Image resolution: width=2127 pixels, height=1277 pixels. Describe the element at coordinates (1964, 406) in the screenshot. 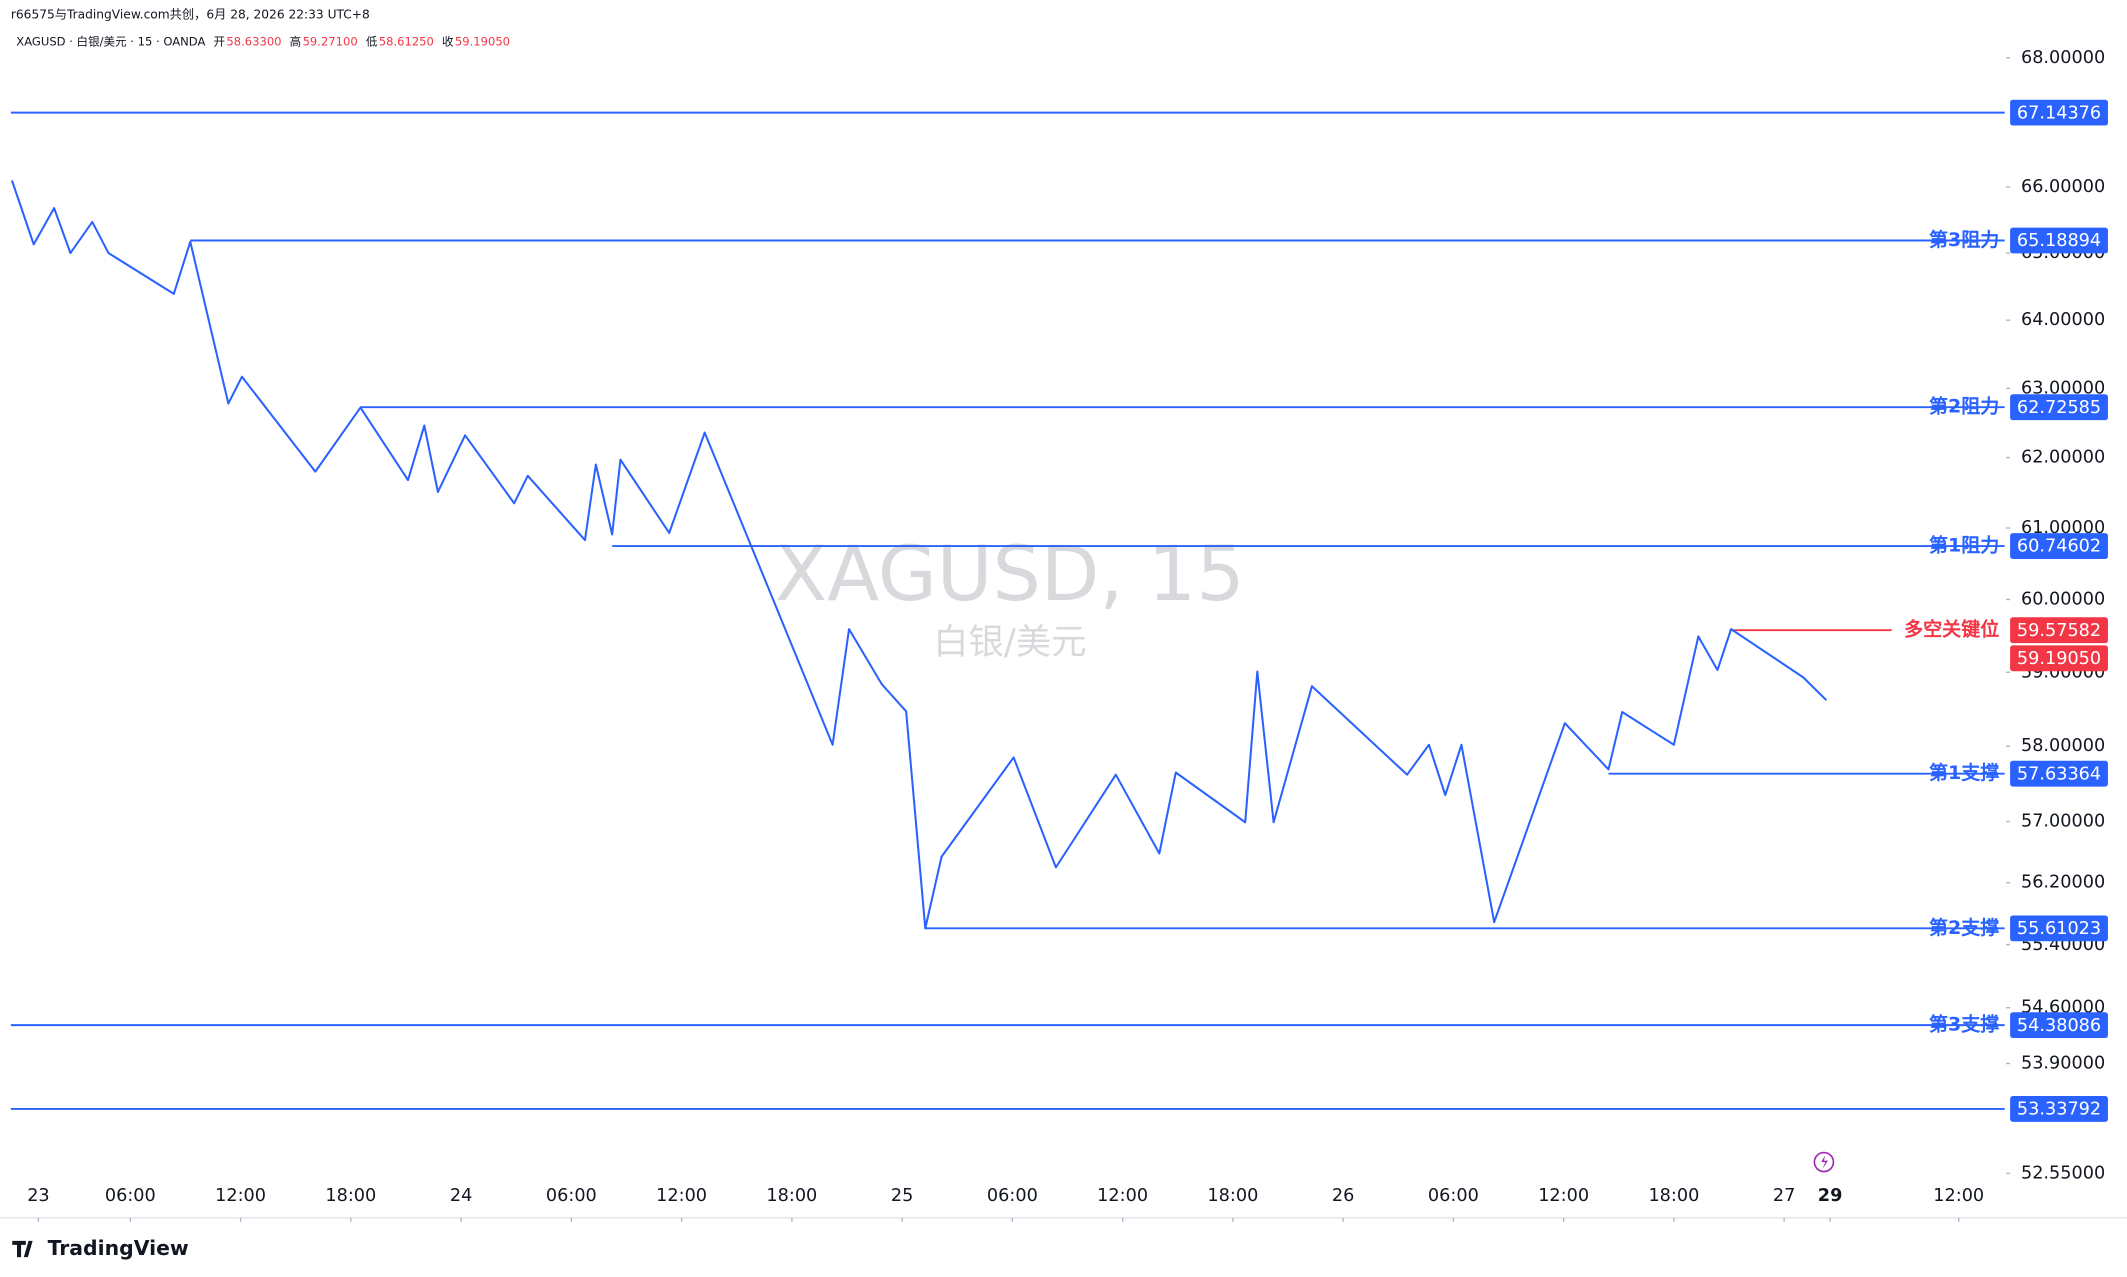

I see `level-name: 第2阻力` at that location.